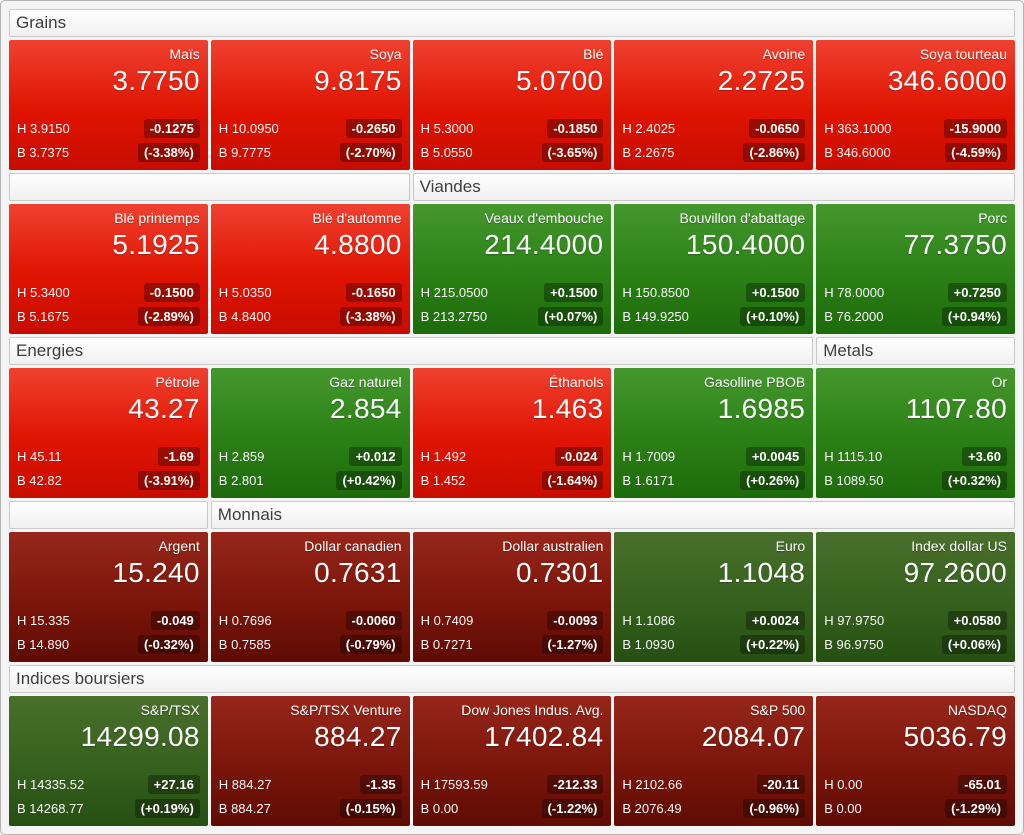  I want to click on instrument-name: Or, so click(999, 382).